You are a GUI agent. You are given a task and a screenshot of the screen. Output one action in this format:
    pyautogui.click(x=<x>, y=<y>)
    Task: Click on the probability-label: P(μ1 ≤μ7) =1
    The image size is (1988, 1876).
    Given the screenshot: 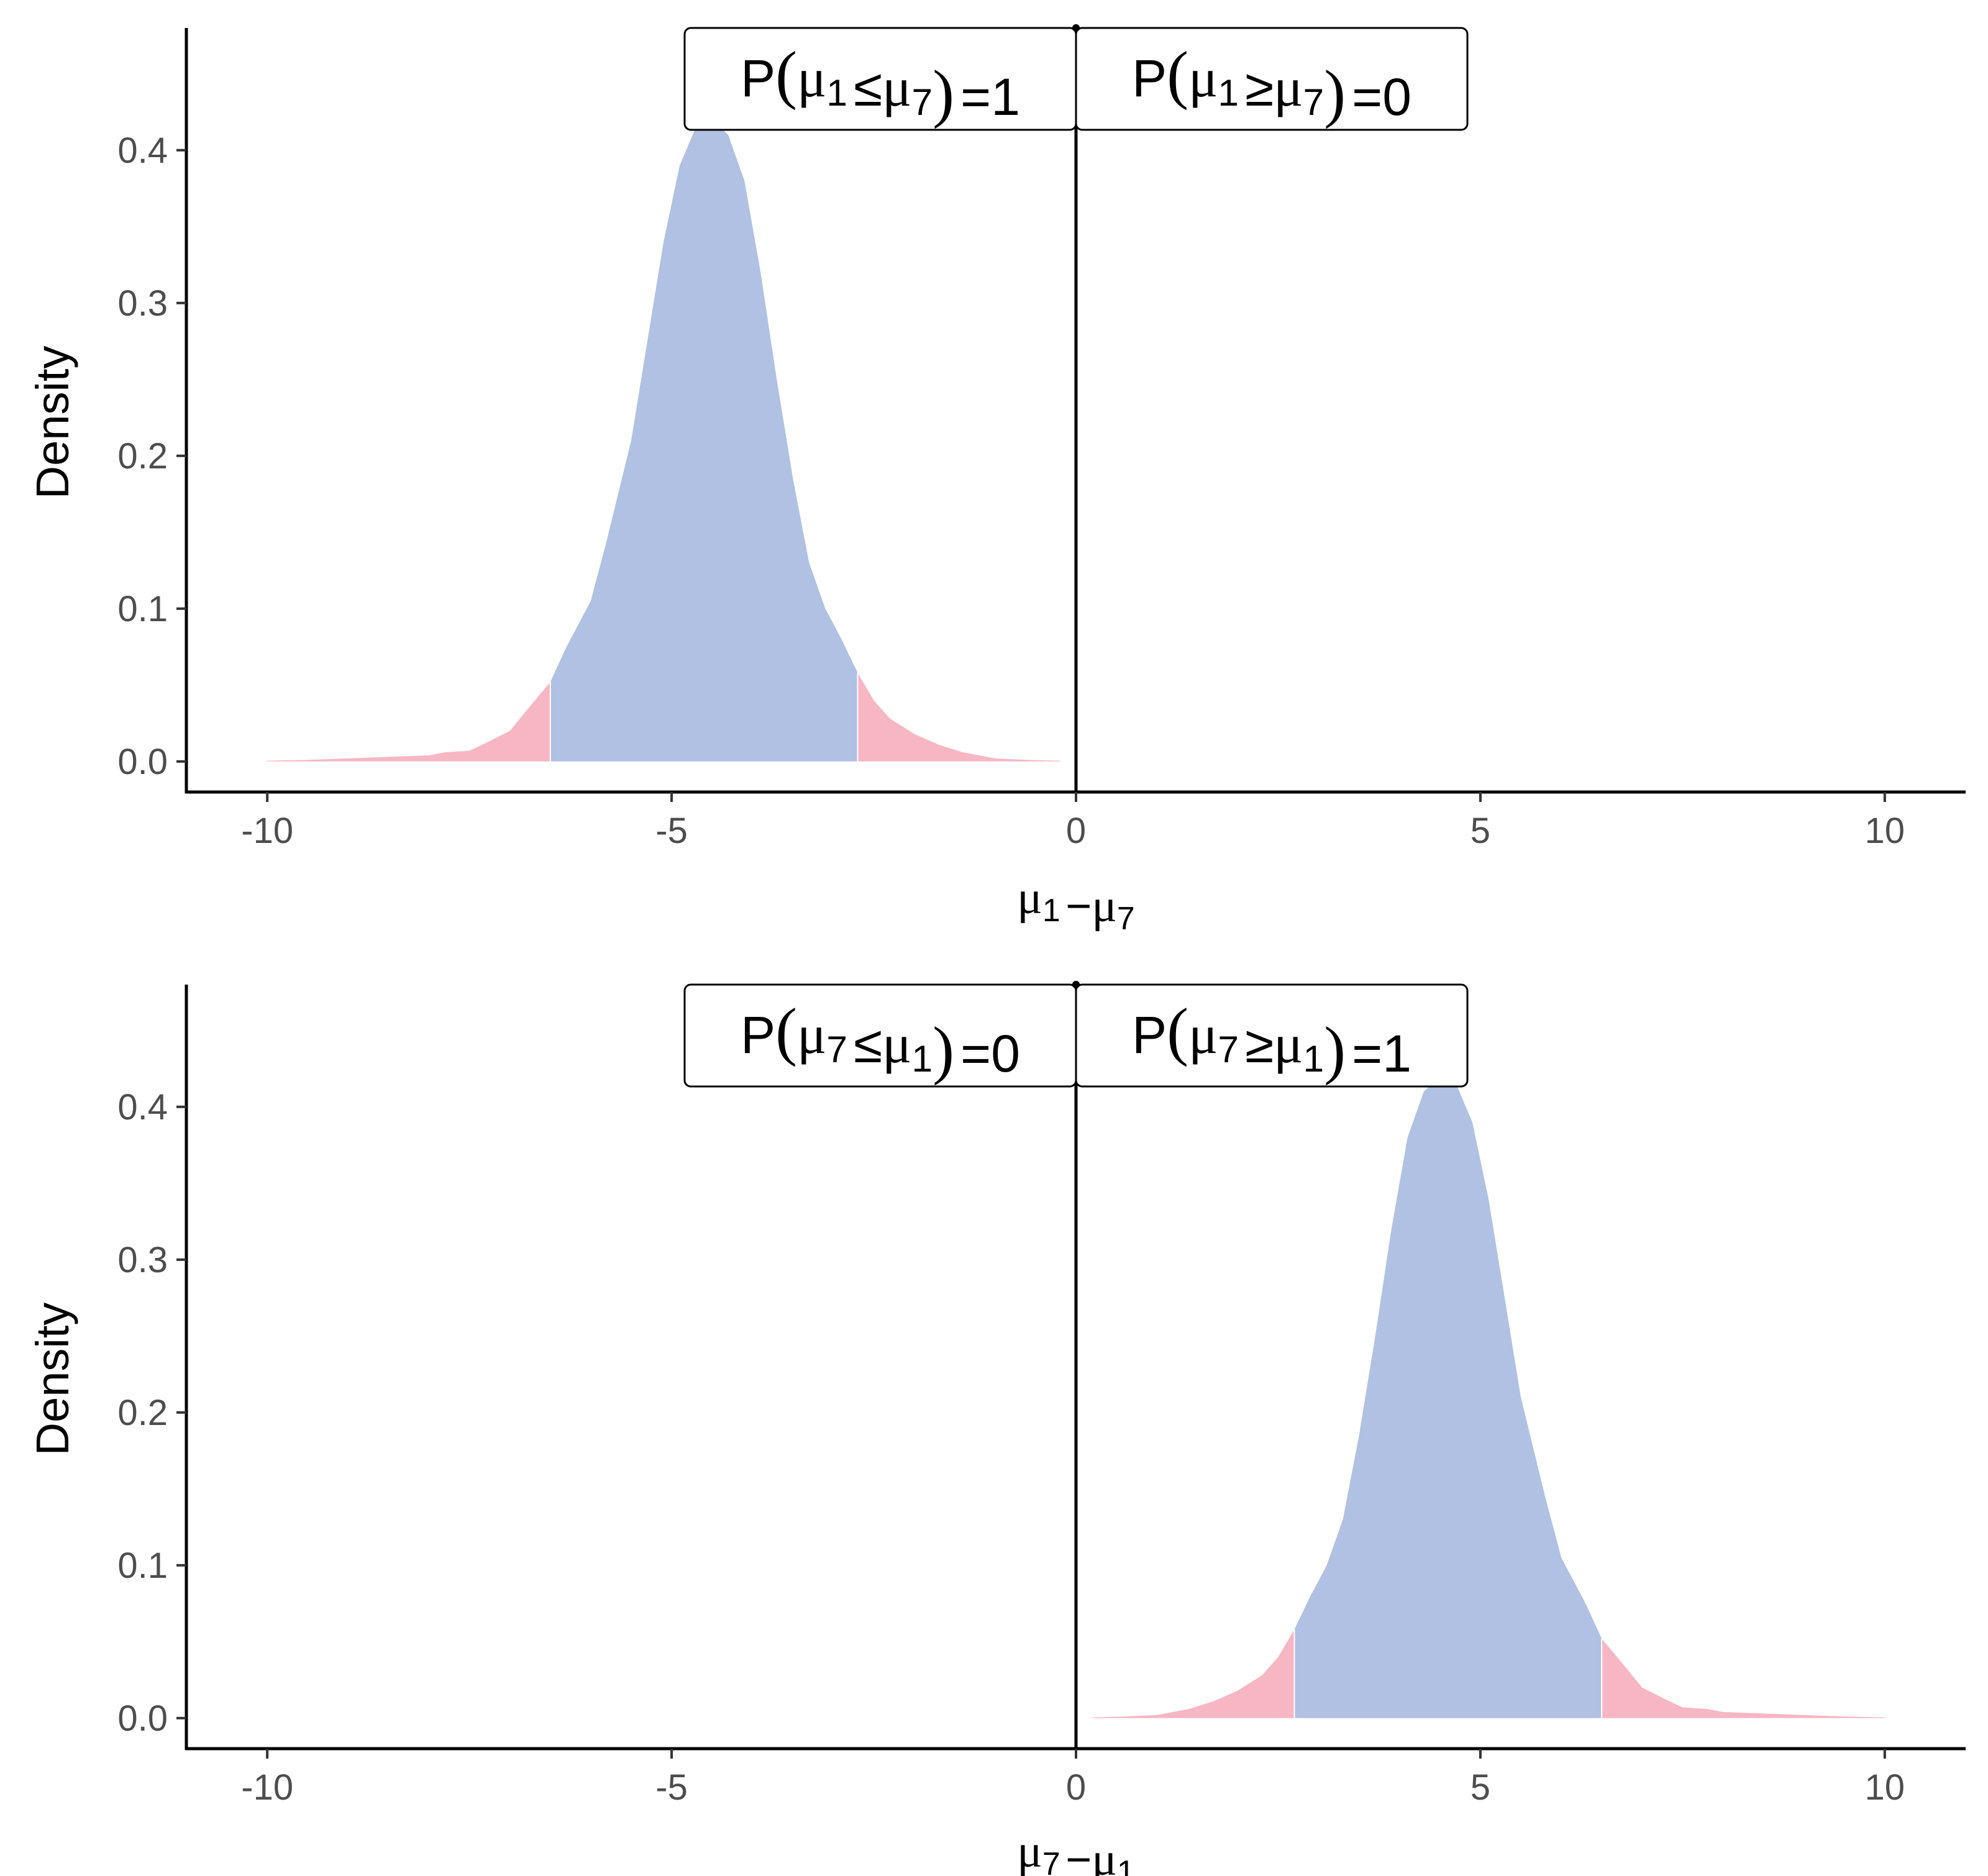 What is the action you would take?
    pyautogui.click(x=880, y=83)
    